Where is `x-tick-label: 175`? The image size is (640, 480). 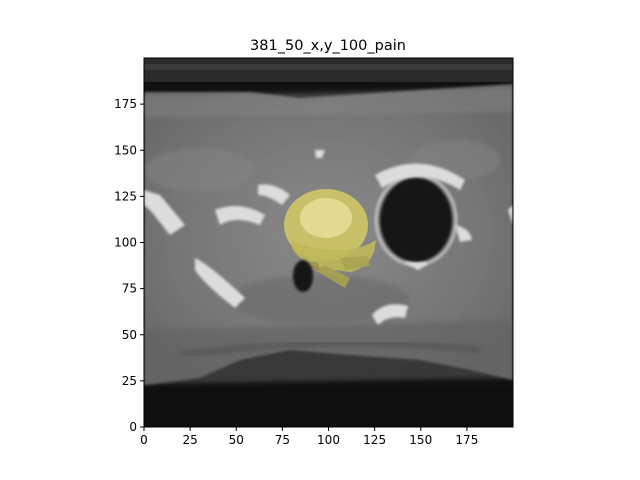 x-tick-label: 175 is located at coordinates (466, 440).